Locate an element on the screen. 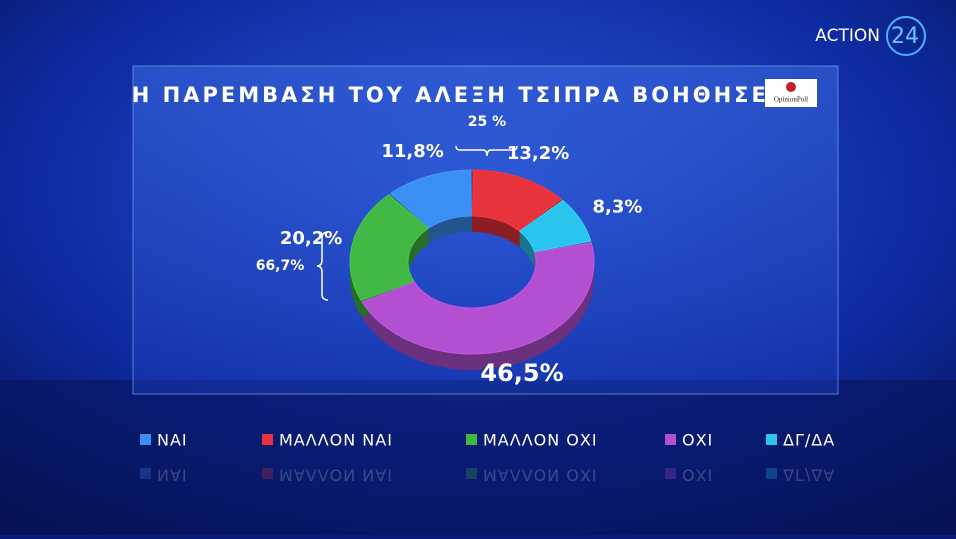  channel-ring is located at coordinates (906, 36).